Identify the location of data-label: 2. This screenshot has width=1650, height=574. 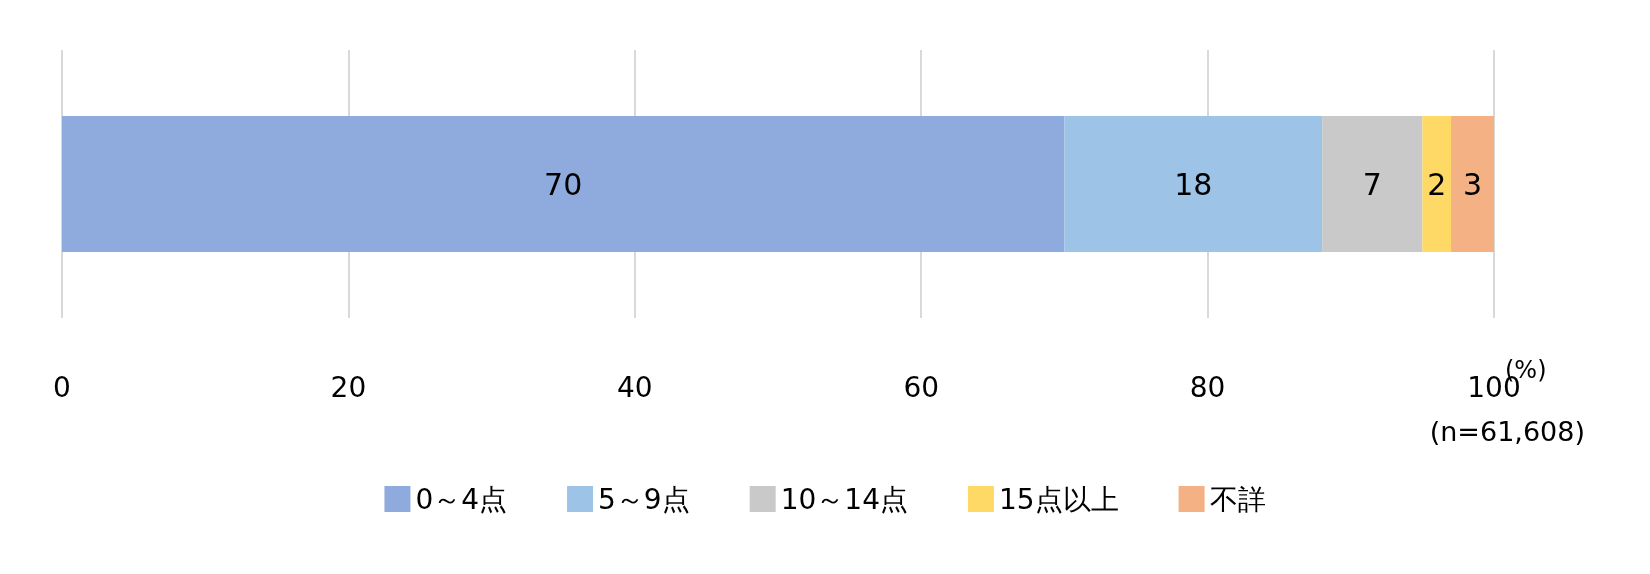
(1437, 184).